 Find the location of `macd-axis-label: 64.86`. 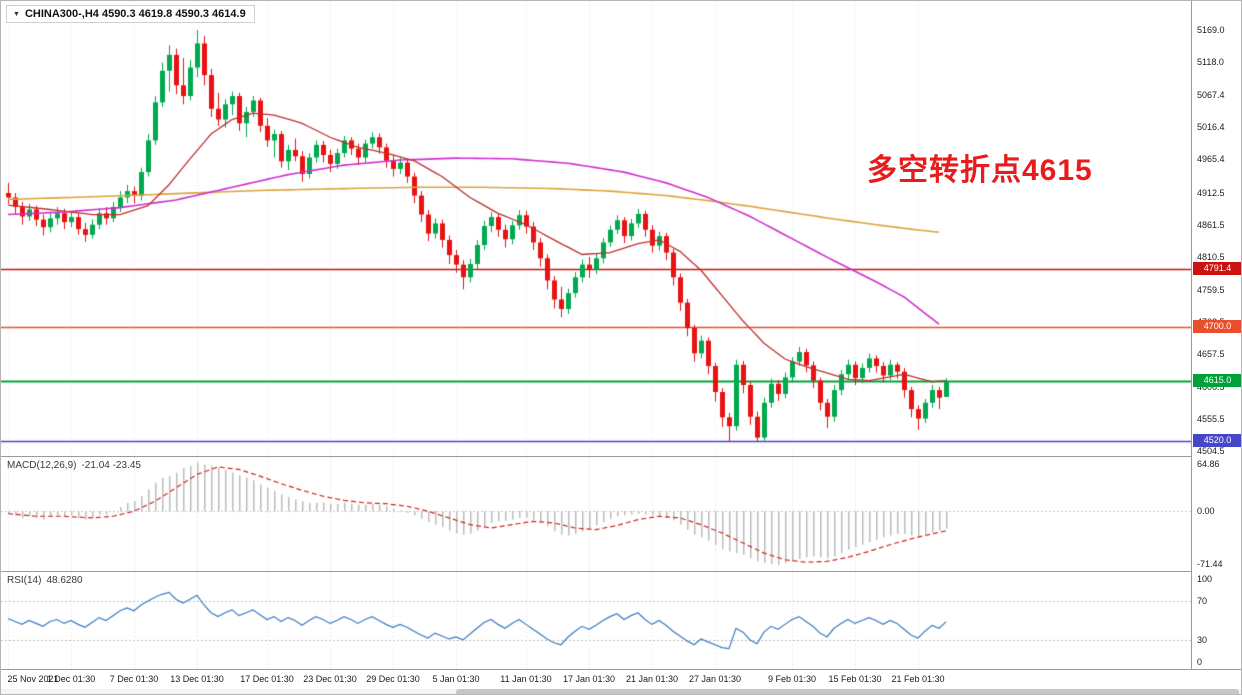

macd-axis-label: 64.86 is located at coordinates (1208, 464).